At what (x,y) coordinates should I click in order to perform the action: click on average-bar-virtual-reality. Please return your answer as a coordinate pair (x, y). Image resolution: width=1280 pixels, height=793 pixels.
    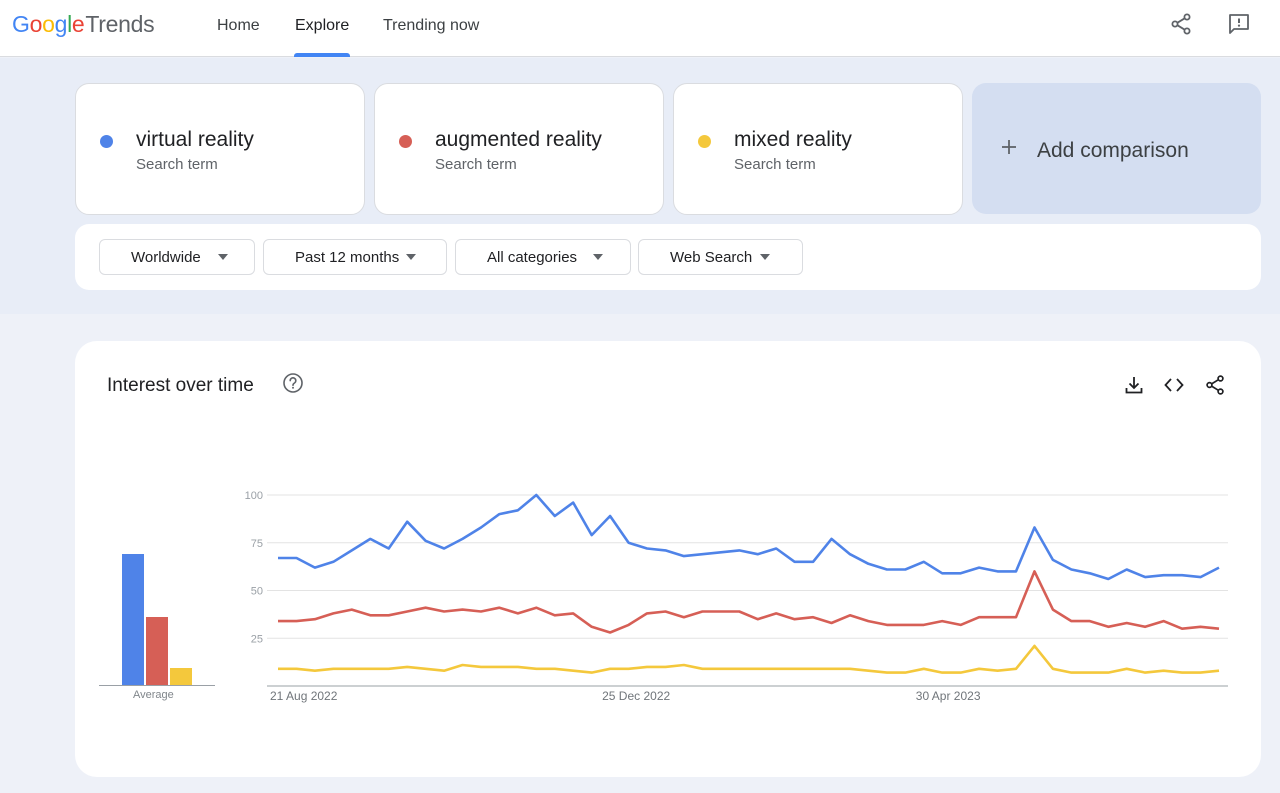
    Looking at the image, I should click on (133, 619).